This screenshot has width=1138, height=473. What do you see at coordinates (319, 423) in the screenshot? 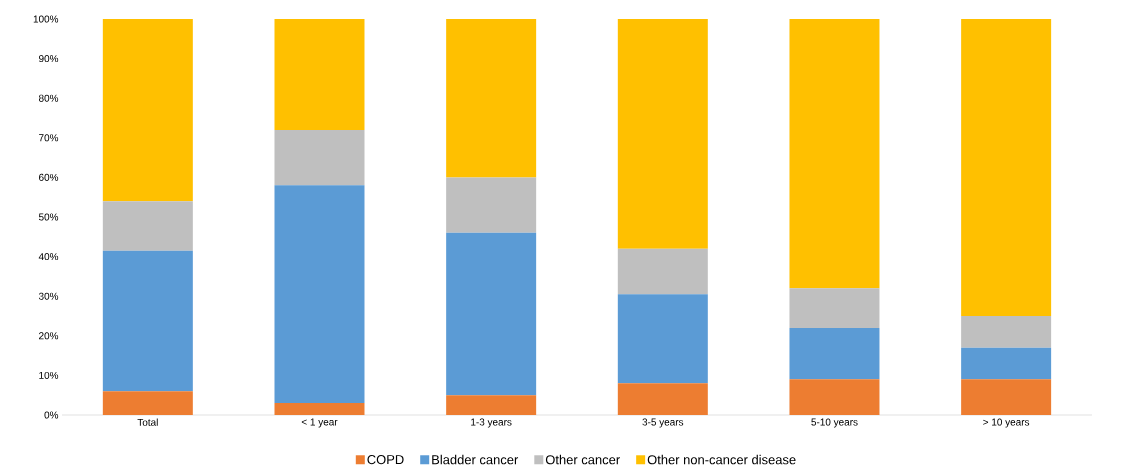
I see `x-tick-label: < 1 year` at bounding box center [319, 423].